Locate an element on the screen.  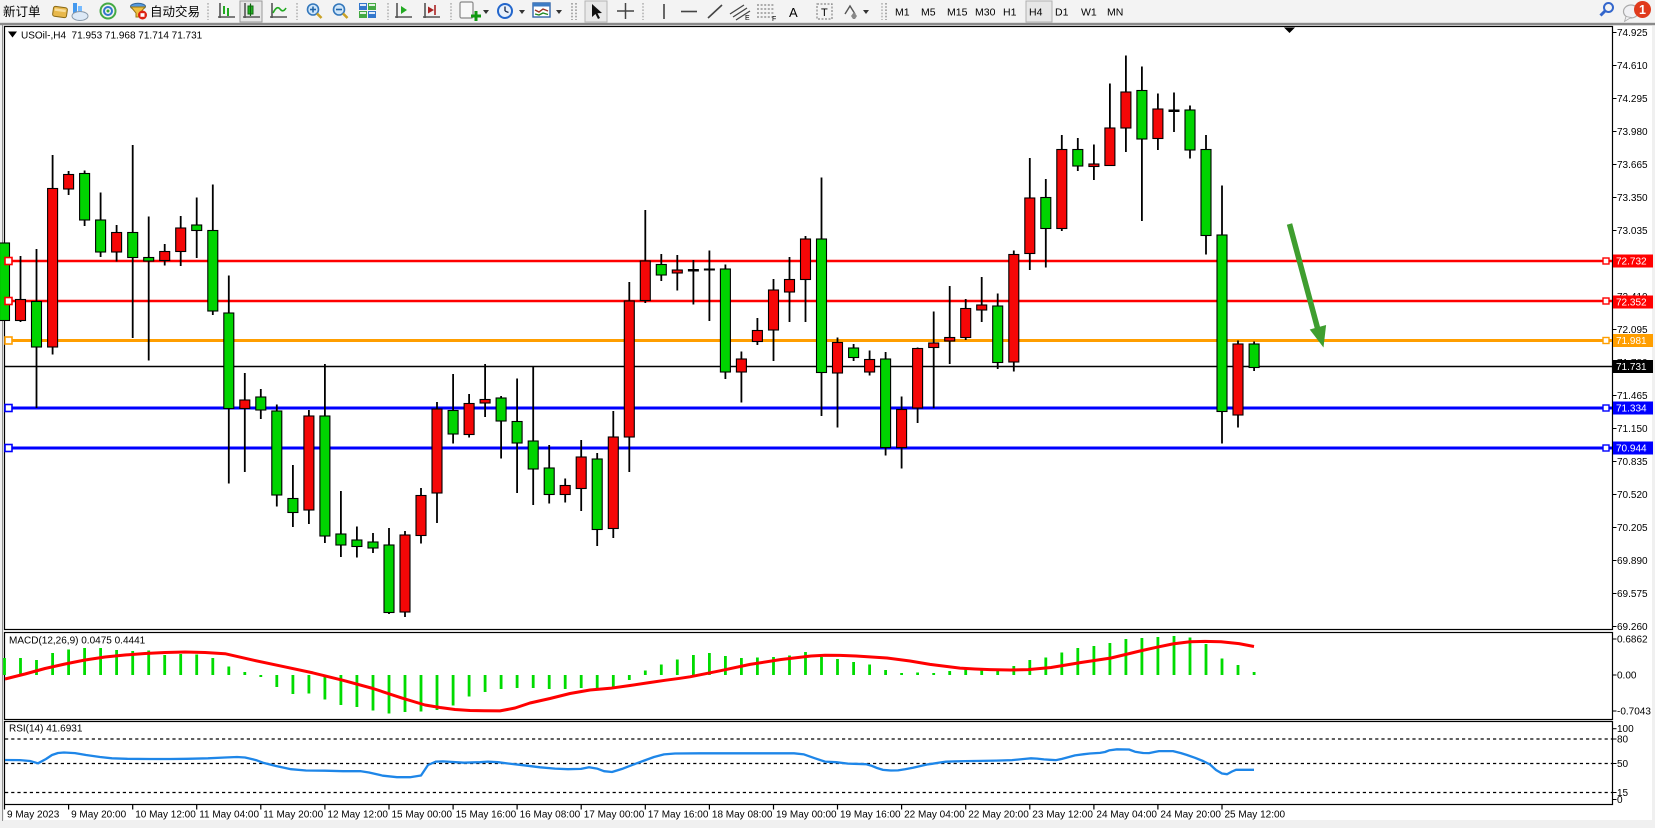
svg-text: 74.925 is located at coordinates (1632, 33).